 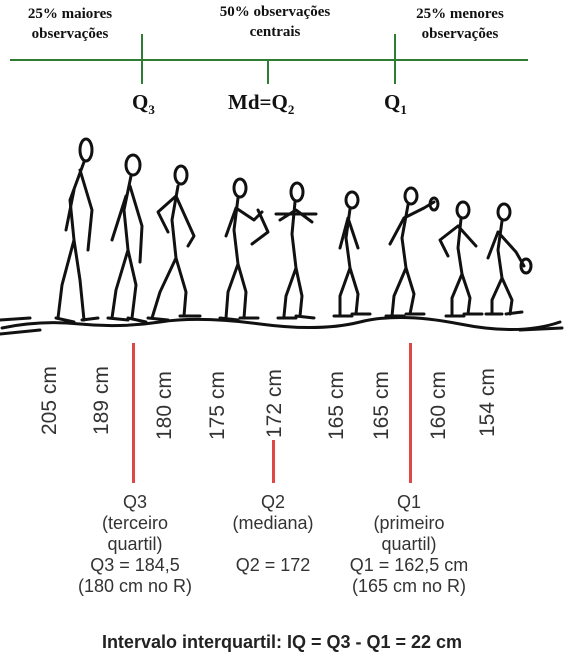 I want to click on person-154cm, so click(x=508, y=259).